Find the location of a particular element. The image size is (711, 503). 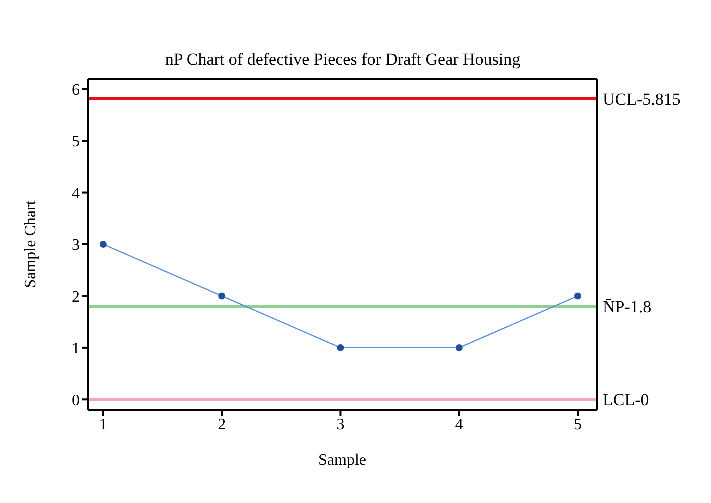

ref-line-label: N̄P-1.8 is located at coordinates (627, 307).